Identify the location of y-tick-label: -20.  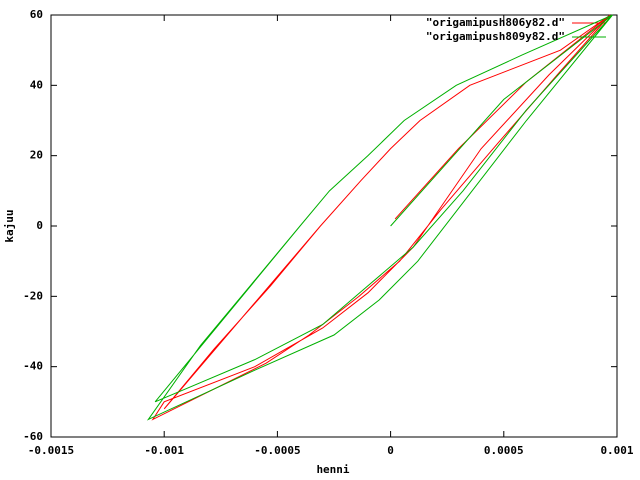
(33, 295).